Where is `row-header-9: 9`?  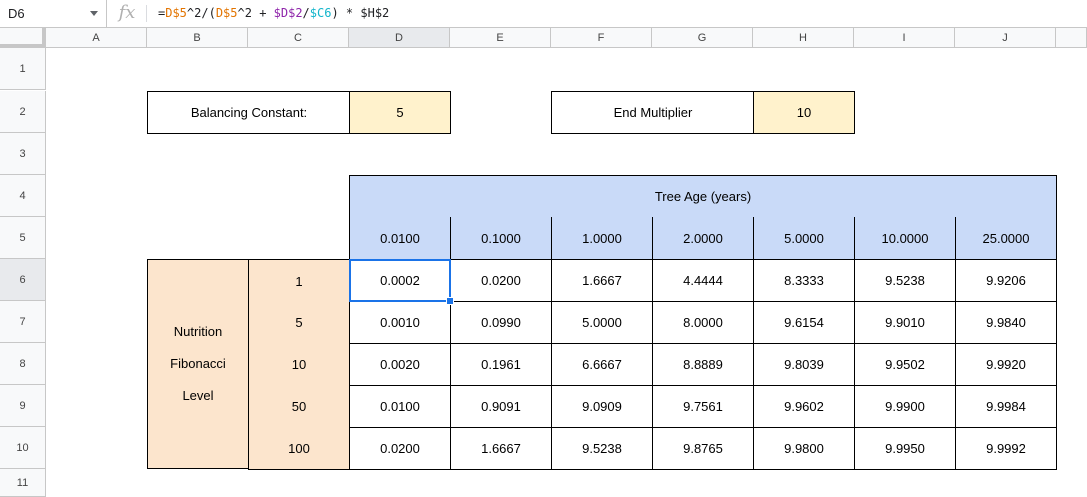 row-header-9: 9 is located at coordinates (23, 406).